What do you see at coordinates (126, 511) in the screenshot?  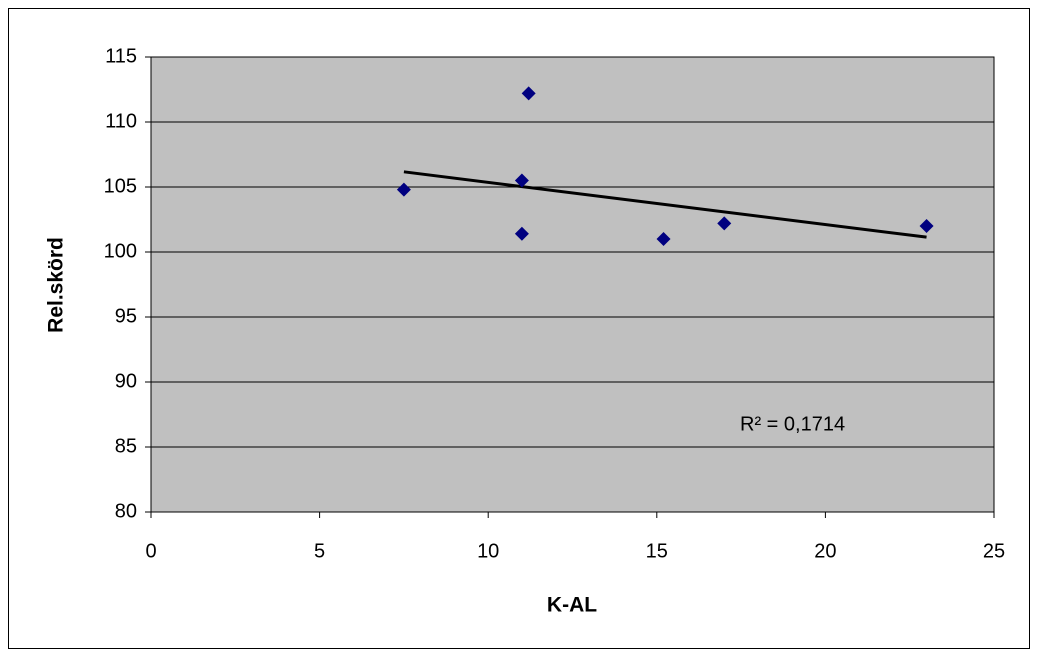 I see `y-tick-label: 80` at bounding box center [126, 511].